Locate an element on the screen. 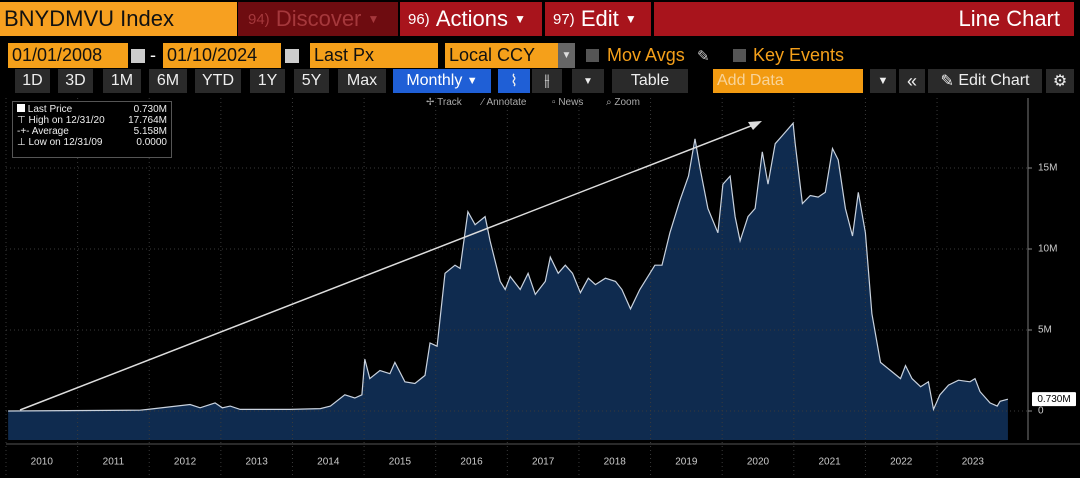  last-price-label: 0.730M is located at coordinates (1053, 399).